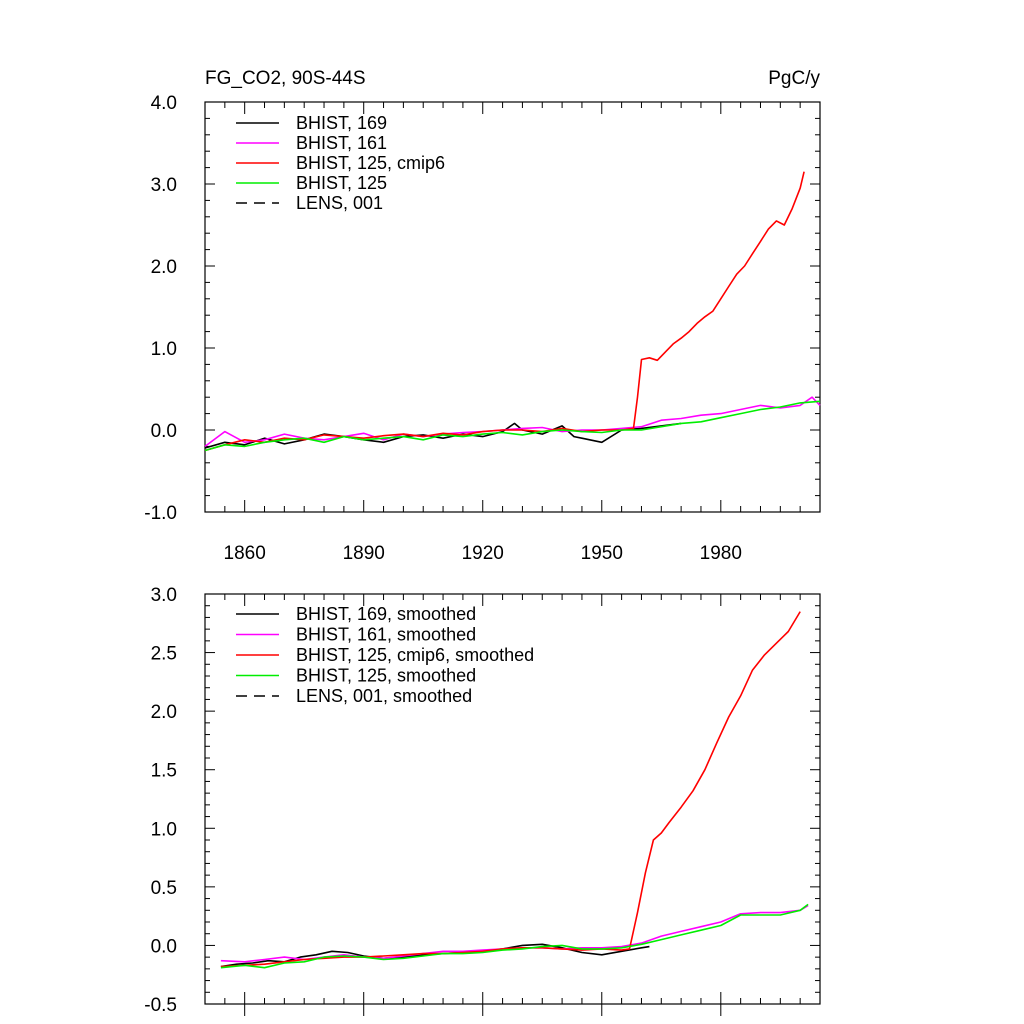 The height and width of the screenshot is (1024, 1024). Describe the element at coordinates (285, 78) in the screenshot. I see `chart-title: FG_CO2, 90S-44S` at that location.